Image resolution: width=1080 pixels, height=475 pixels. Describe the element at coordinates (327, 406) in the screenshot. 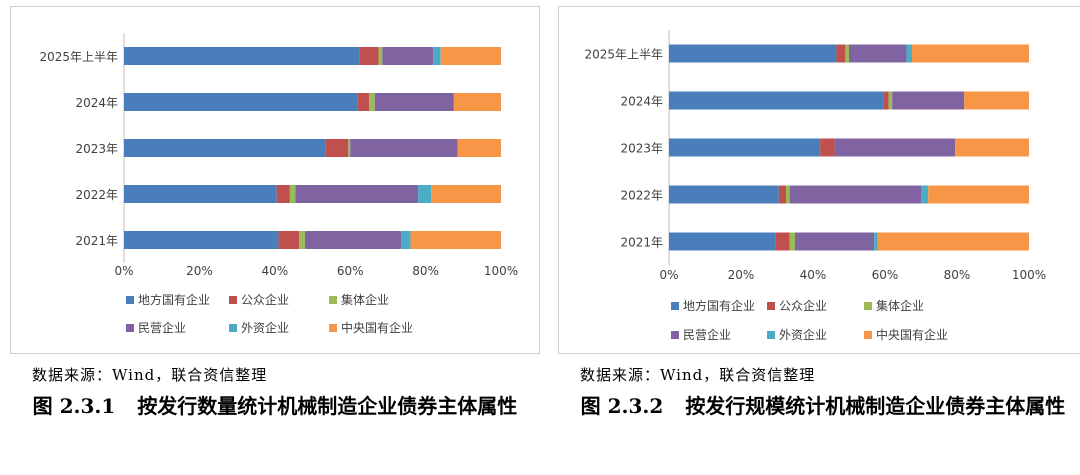

I see `figure-title: 按发行数量统计机械制造企业债券主体属性` at that location.